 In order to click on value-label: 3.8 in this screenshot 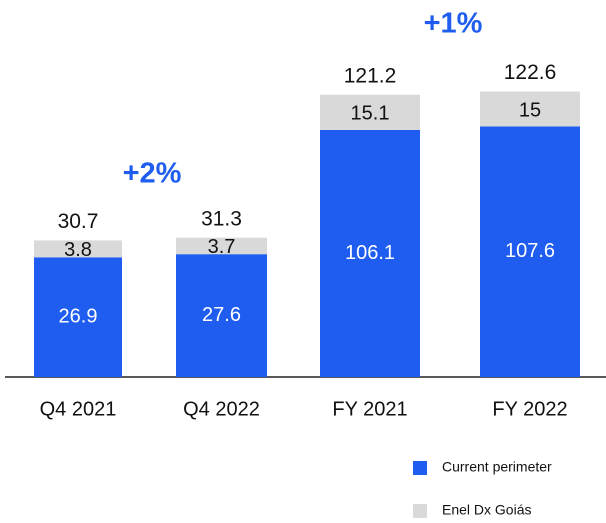, I will do `click(78, 250)`.